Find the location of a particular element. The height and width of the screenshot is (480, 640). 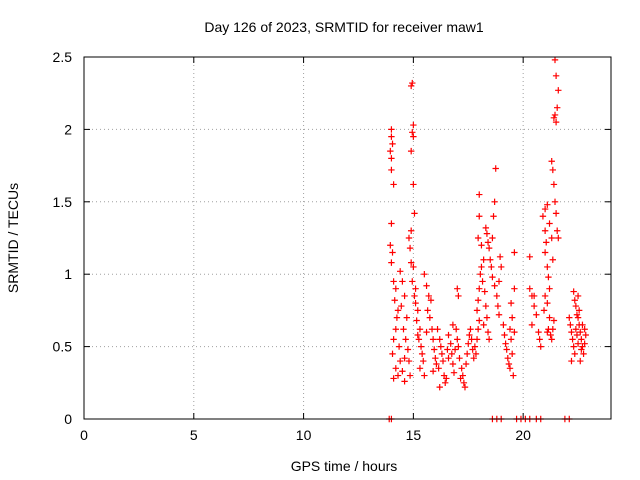

y-tick-label: 1 is located at coordinates (68, 274).